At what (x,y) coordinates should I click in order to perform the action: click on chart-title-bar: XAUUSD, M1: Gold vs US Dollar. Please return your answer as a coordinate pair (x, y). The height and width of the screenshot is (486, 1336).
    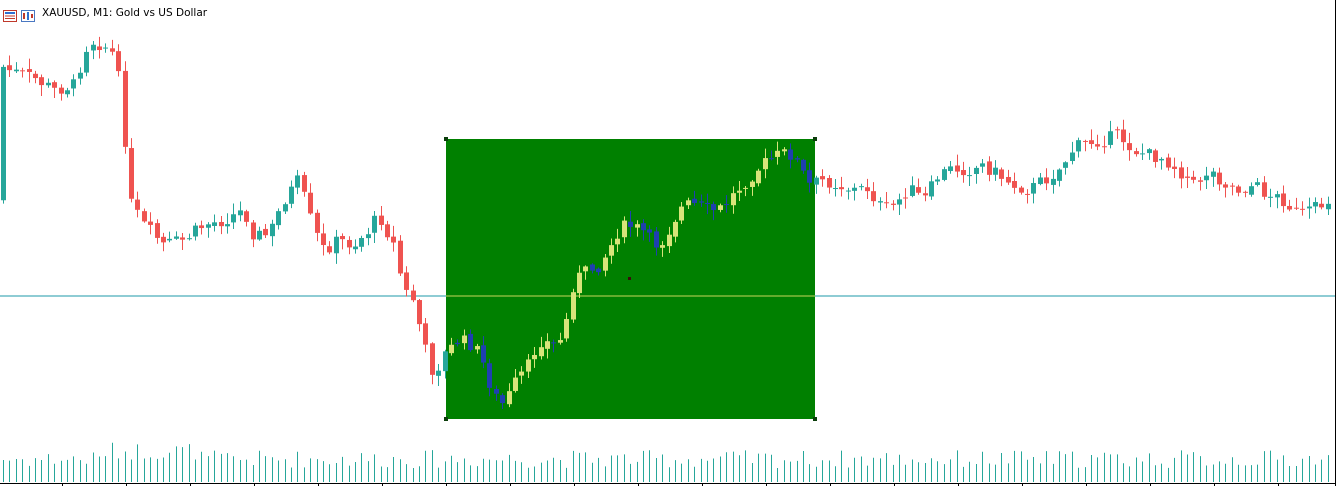
    Looking at the image, I should click on (103, 13).